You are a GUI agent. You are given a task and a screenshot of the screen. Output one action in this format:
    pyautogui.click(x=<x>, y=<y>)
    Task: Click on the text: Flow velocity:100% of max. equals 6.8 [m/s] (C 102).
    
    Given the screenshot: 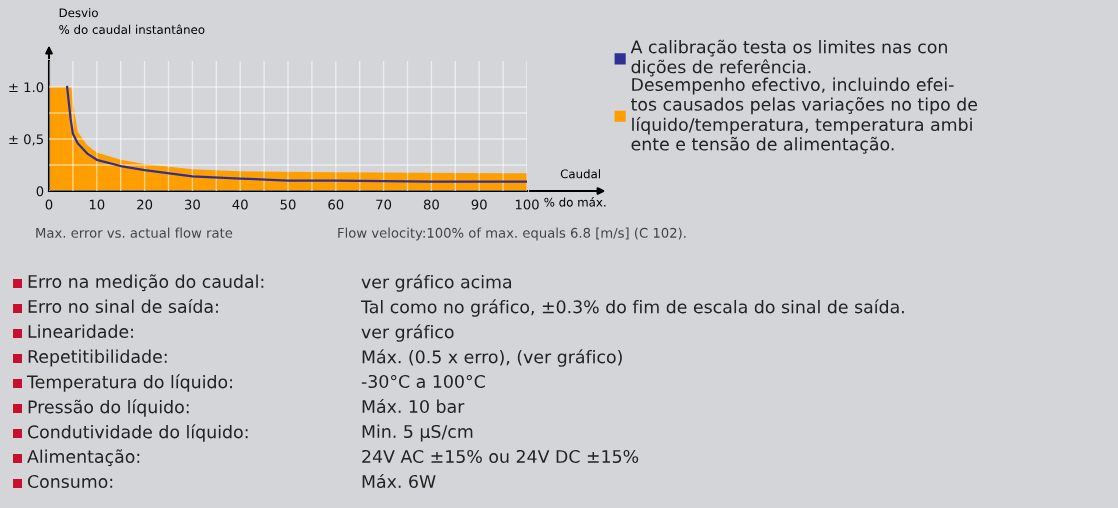 What is the action you would take?
    pyautogui.click(x=512, y=234)
    